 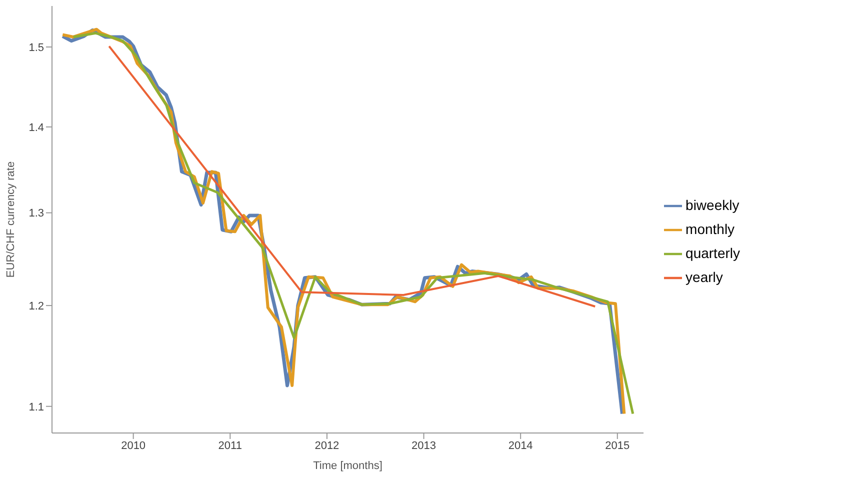 I want to click on y-tick-label: 1.4, so click(x=36, y=128).